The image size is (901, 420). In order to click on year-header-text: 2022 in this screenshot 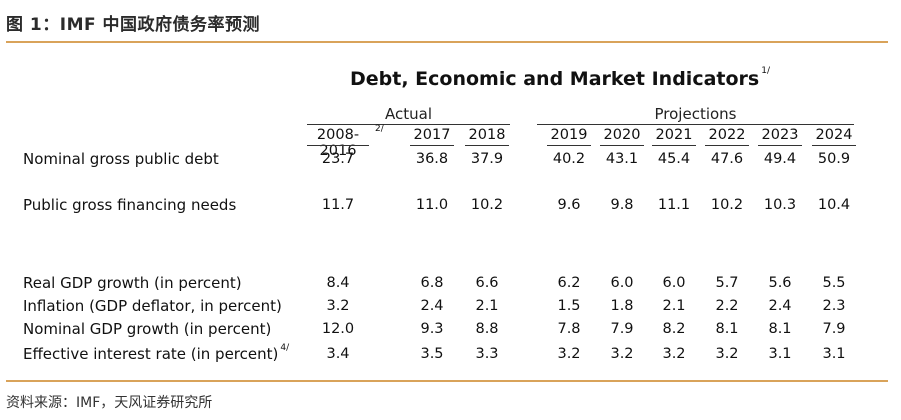, I will do `click(727, 135)`.